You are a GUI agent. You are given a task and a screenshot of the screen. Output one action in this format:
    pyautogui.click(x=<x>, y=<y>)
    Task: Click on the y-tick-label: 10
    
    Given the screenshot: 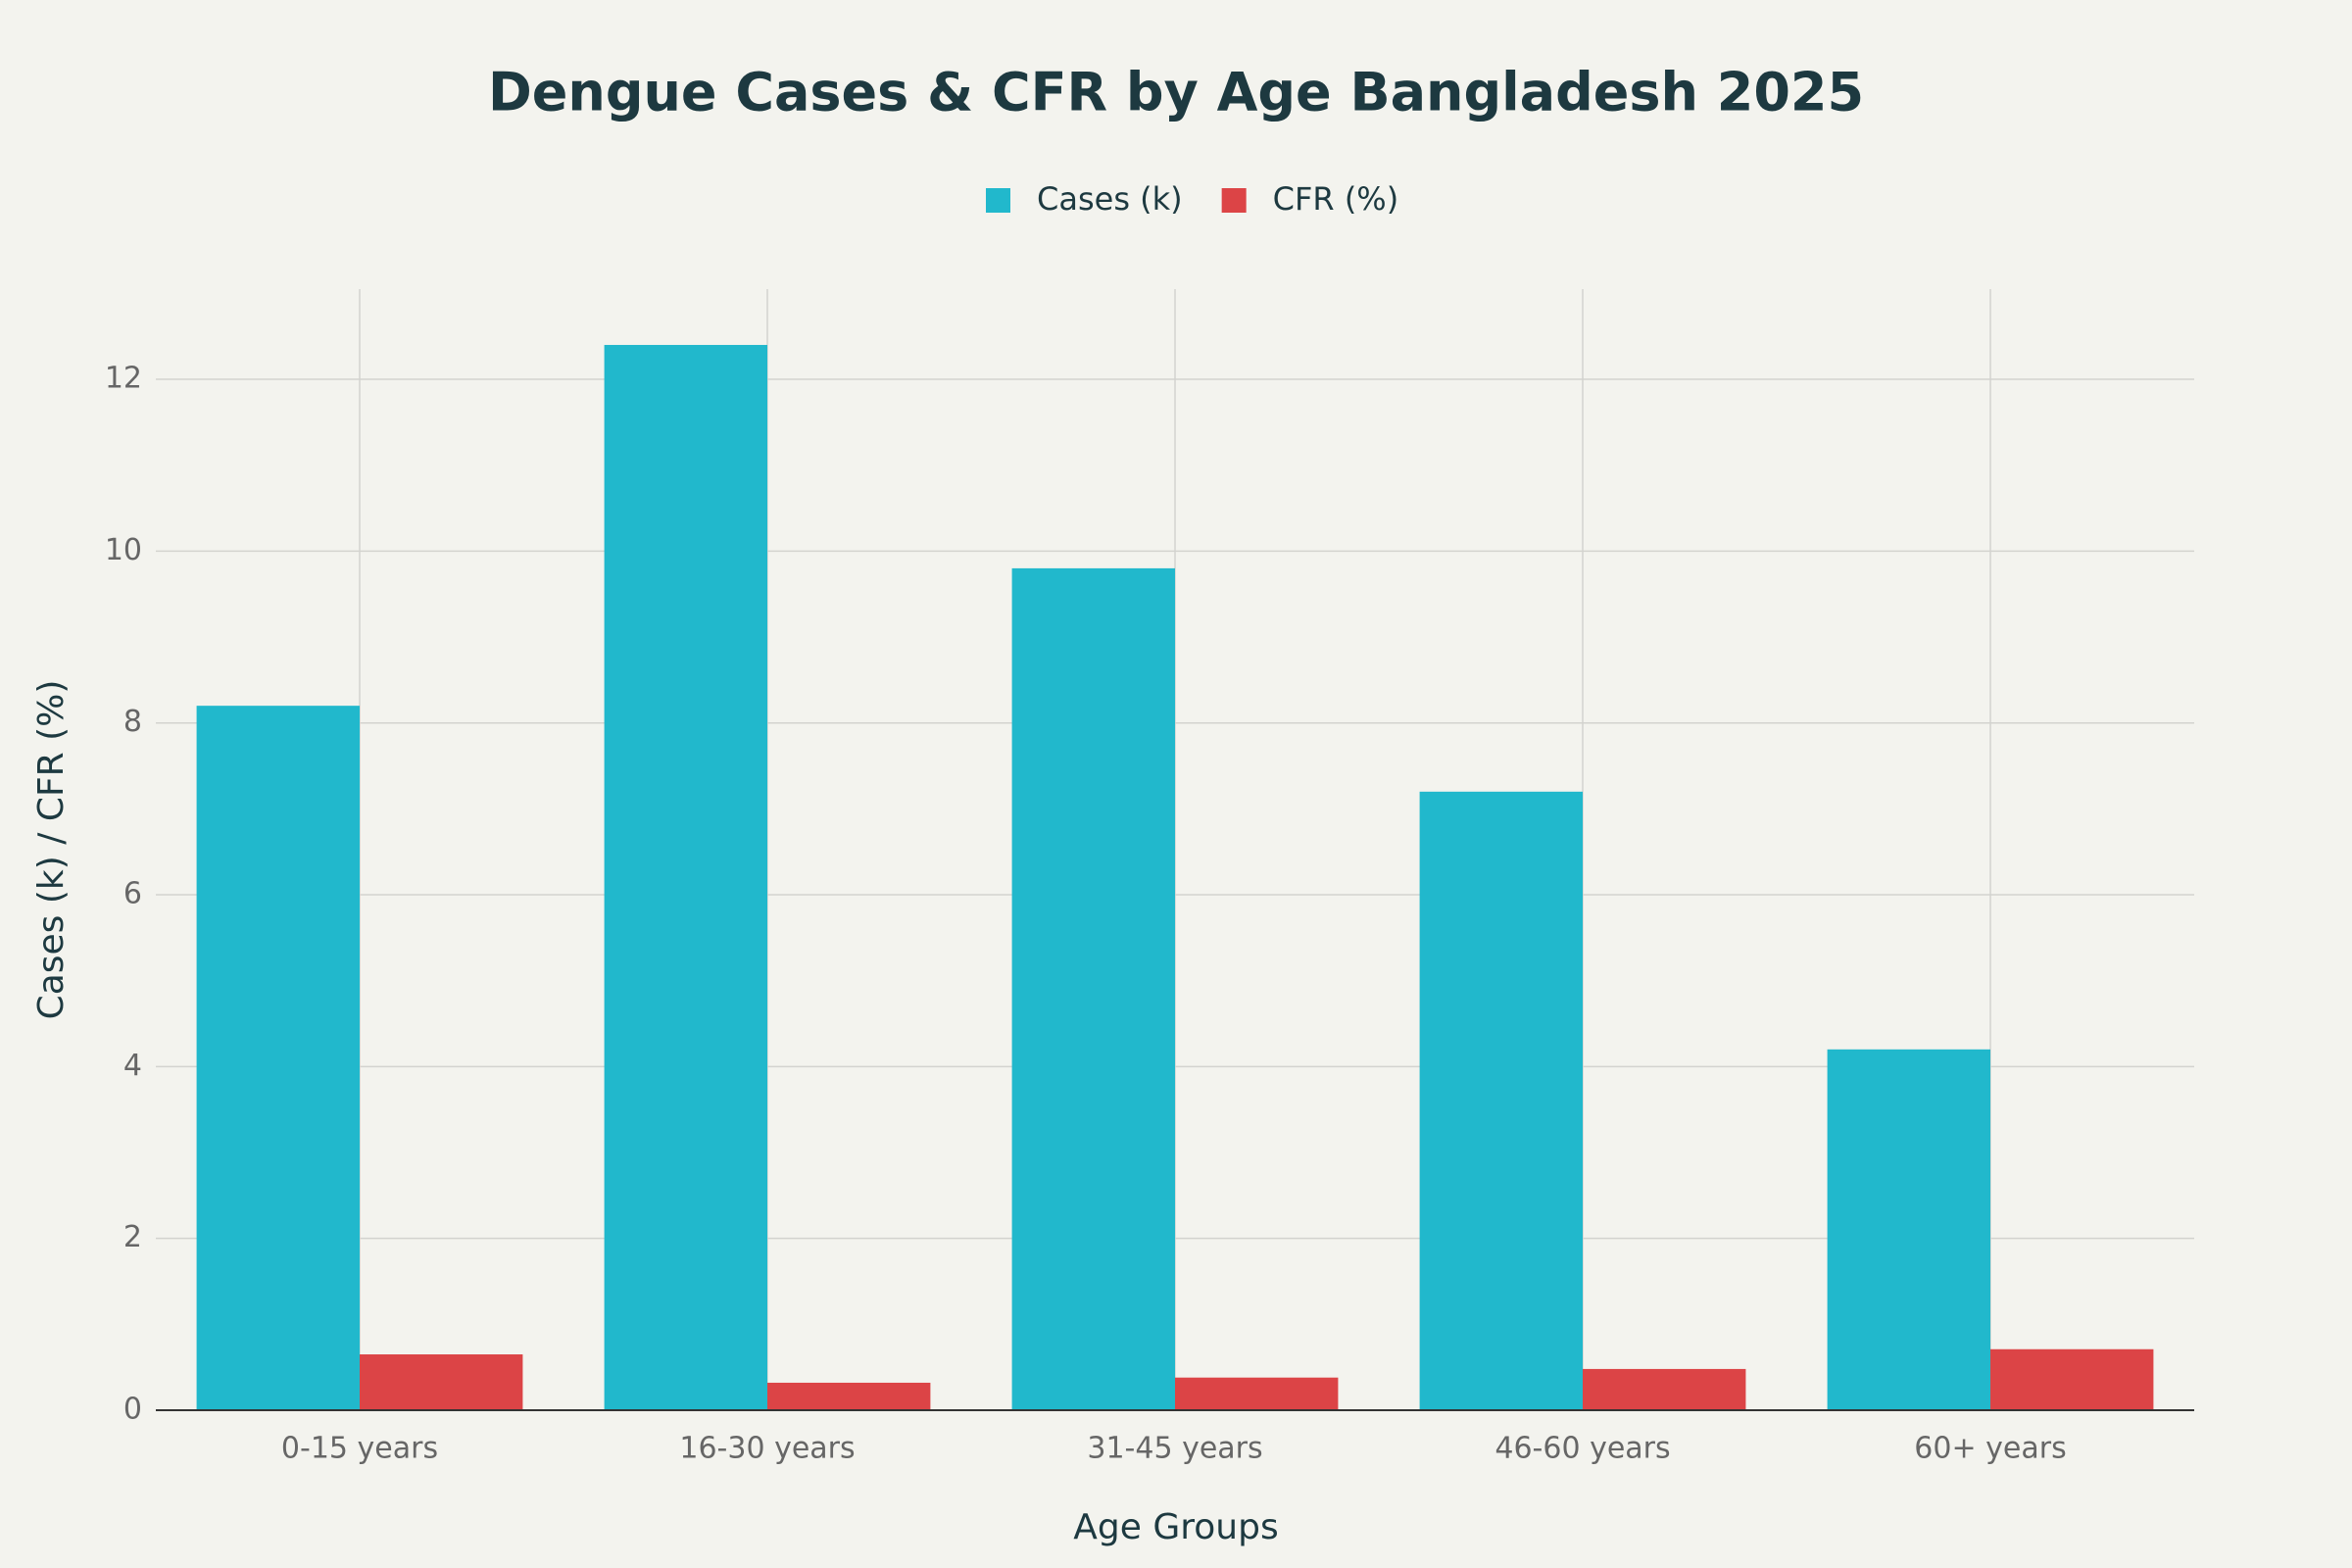 What is the action you would take?
    pyautogui.click(x=124, y=550)
    